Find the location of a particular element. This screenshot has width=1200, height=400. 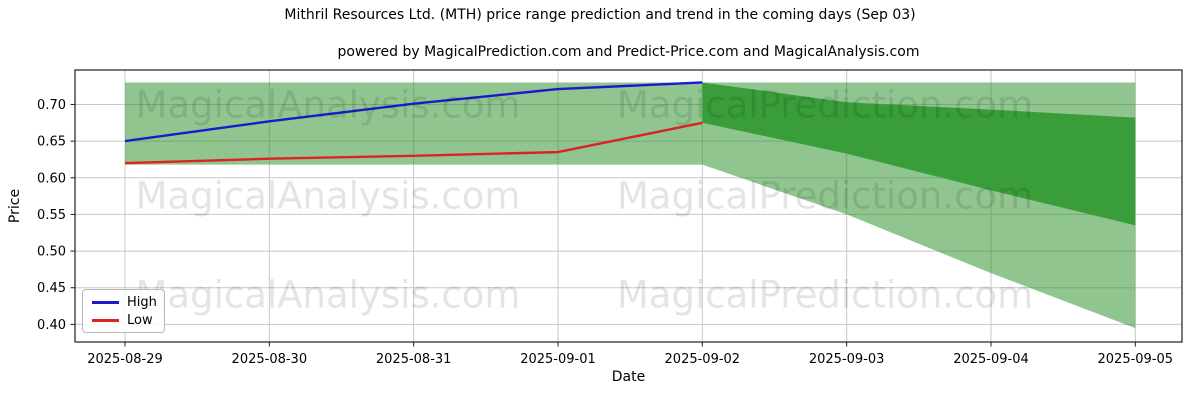

forecast-range-inner-band is located at coordinates (919, 154).